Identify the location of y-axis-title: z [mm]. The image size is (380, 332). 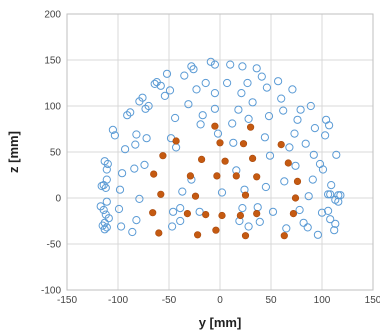
(13, 152).